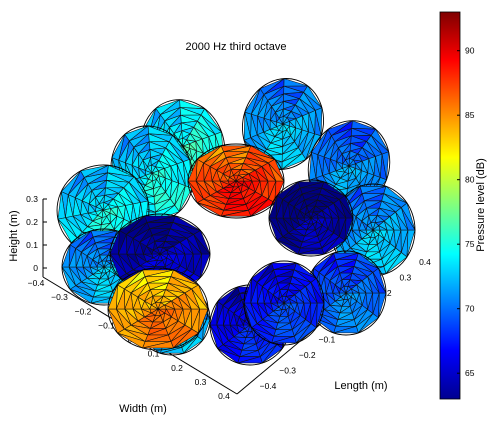  I want to click on z-axis-label: Height (m), so click(14, 235).